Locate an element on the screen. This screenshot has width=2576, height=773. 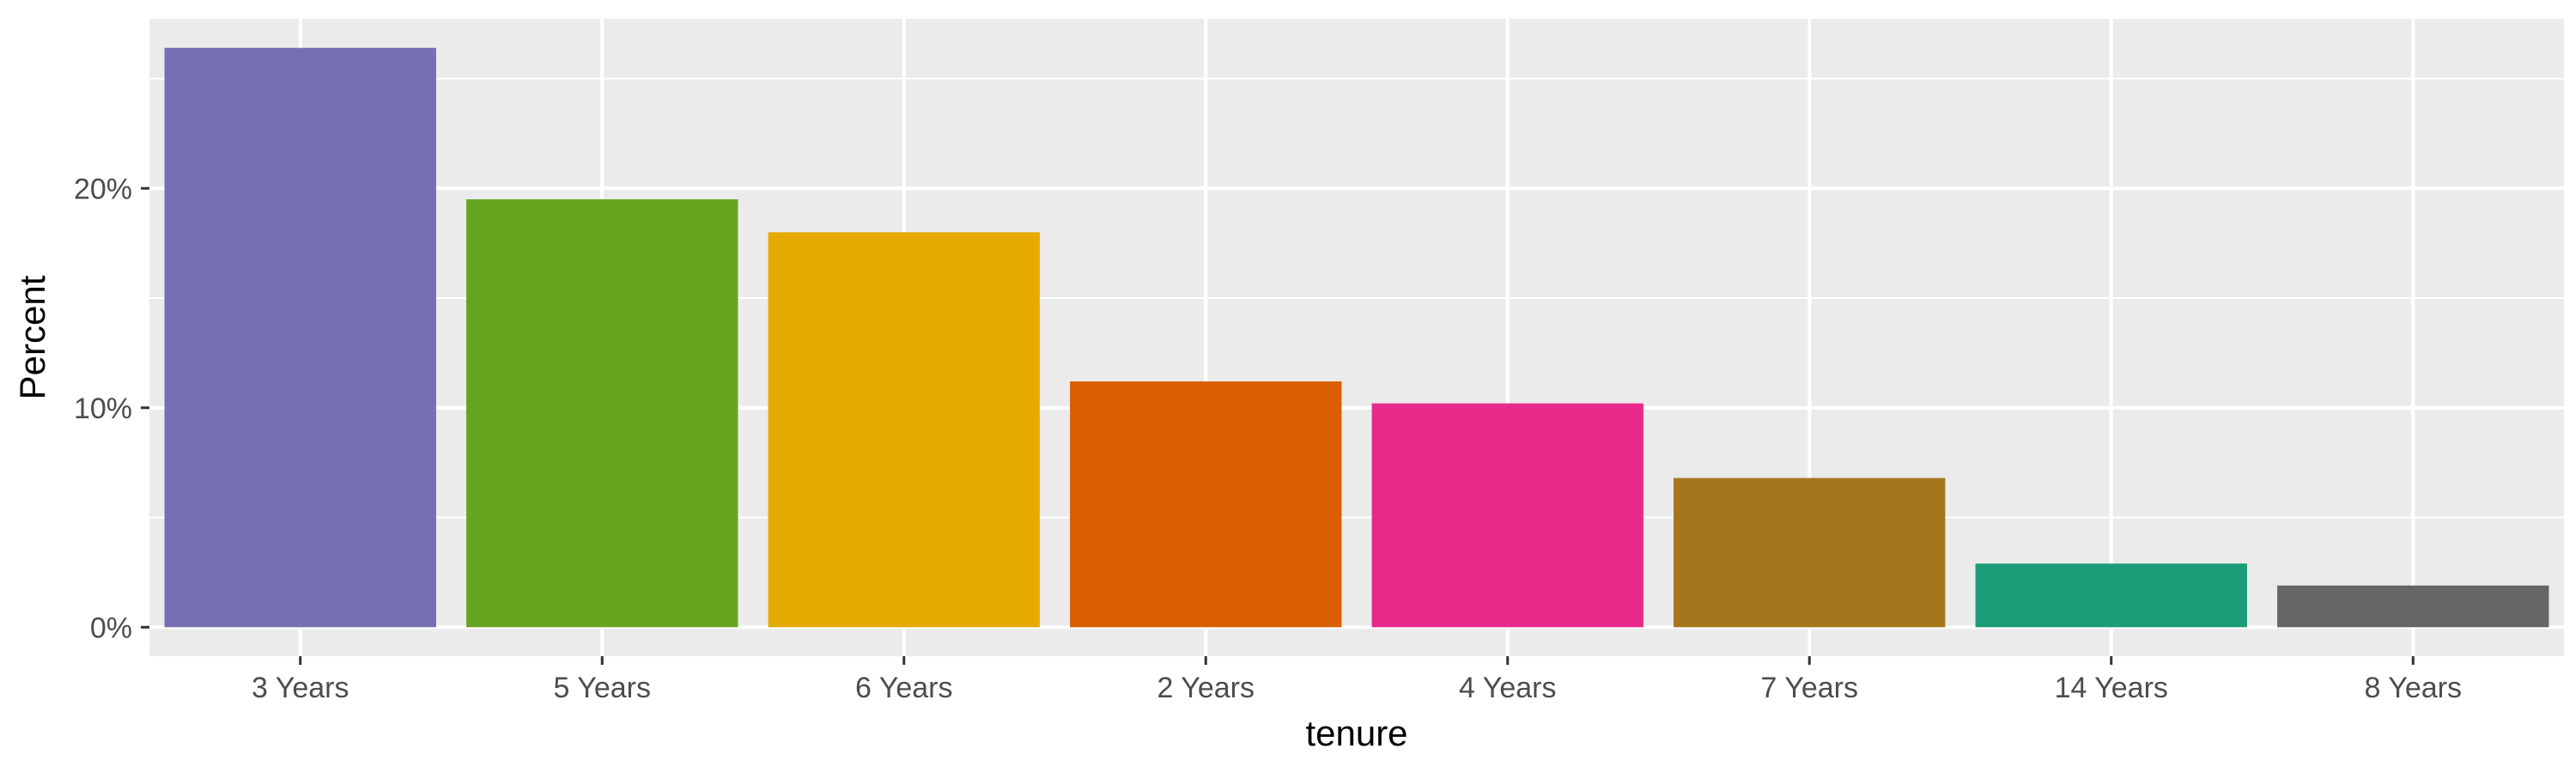
x-tick-label: 4 Years is located at coordinates (1507, 688).